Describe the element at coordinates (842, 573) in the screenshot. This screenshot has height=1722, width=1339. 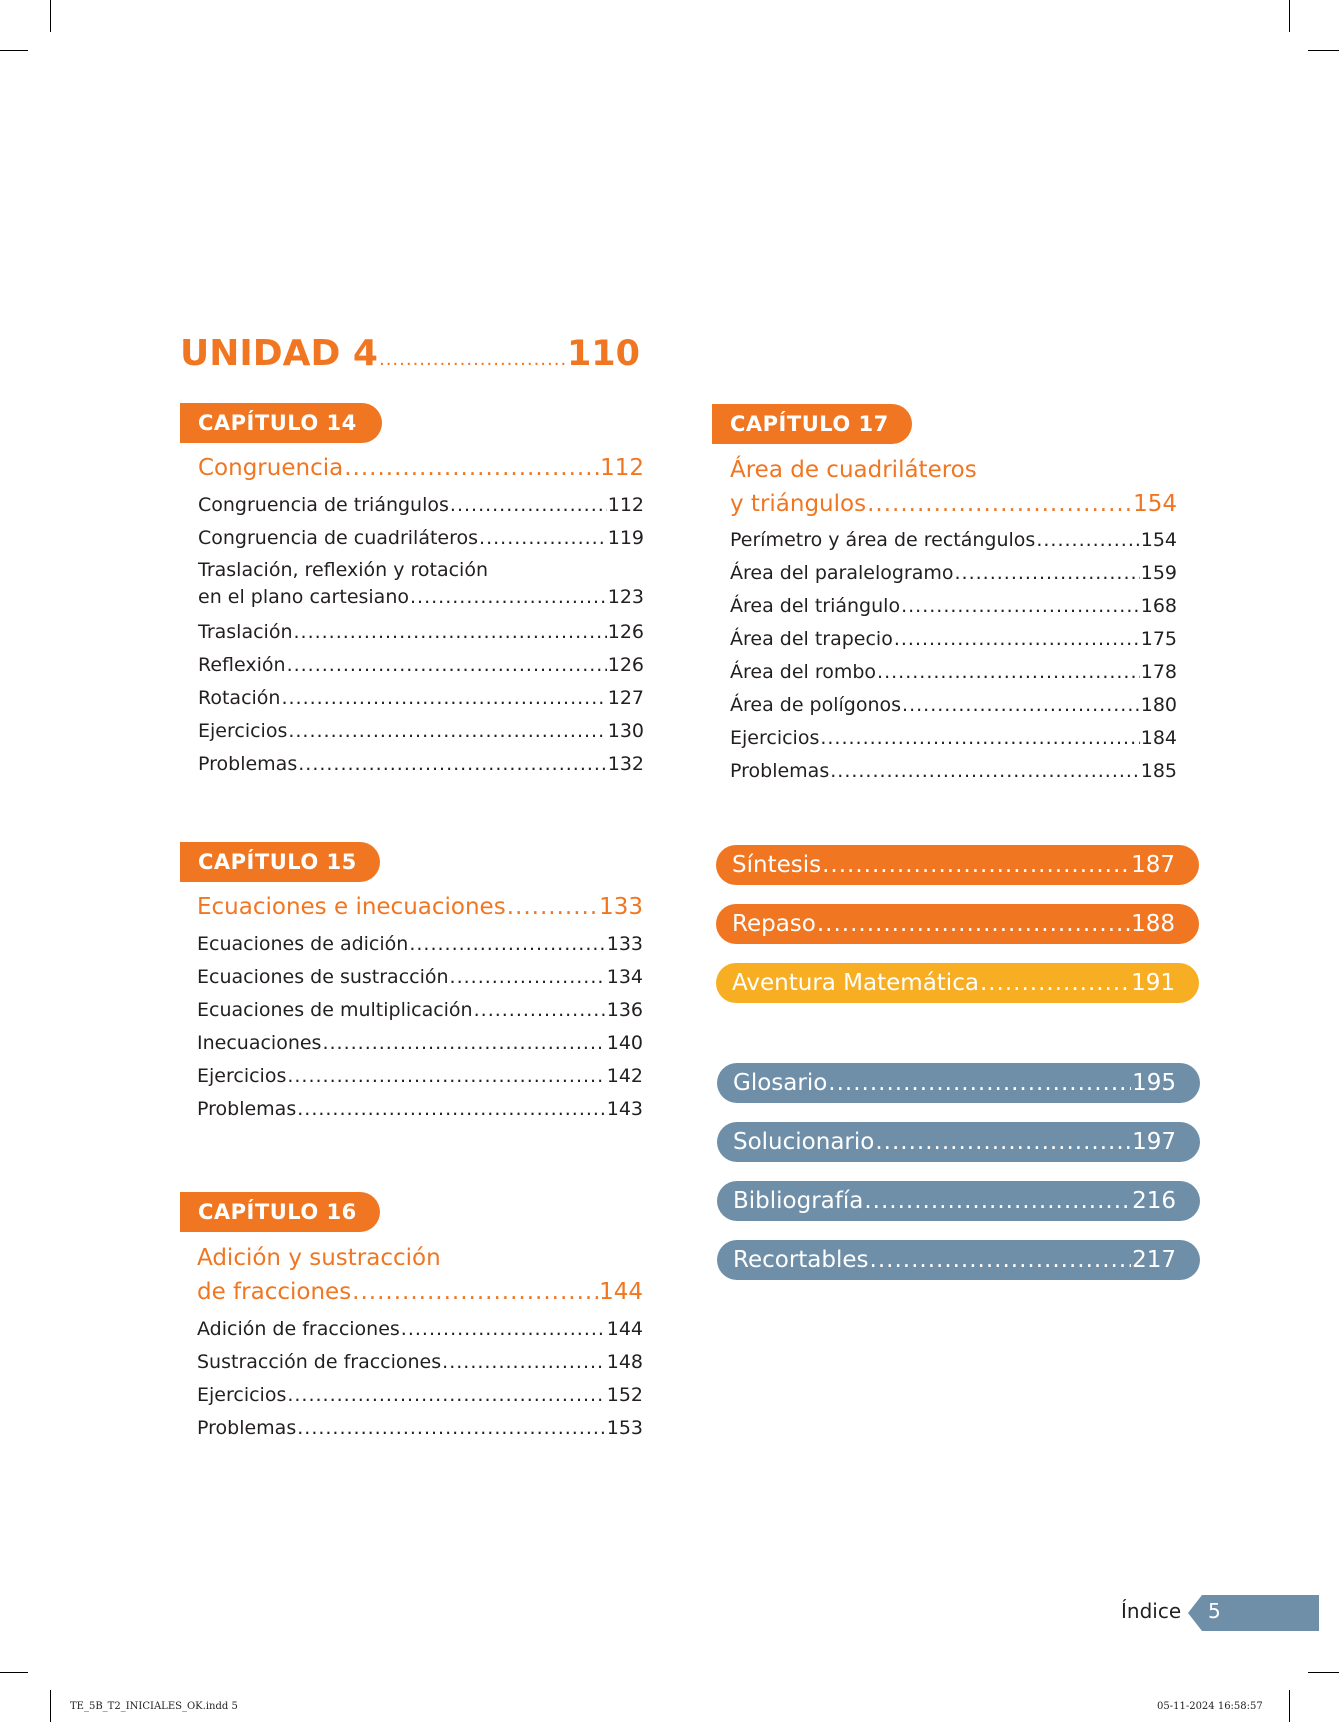
I see `toc-entry-label: Área del paralelogramo` at that location.